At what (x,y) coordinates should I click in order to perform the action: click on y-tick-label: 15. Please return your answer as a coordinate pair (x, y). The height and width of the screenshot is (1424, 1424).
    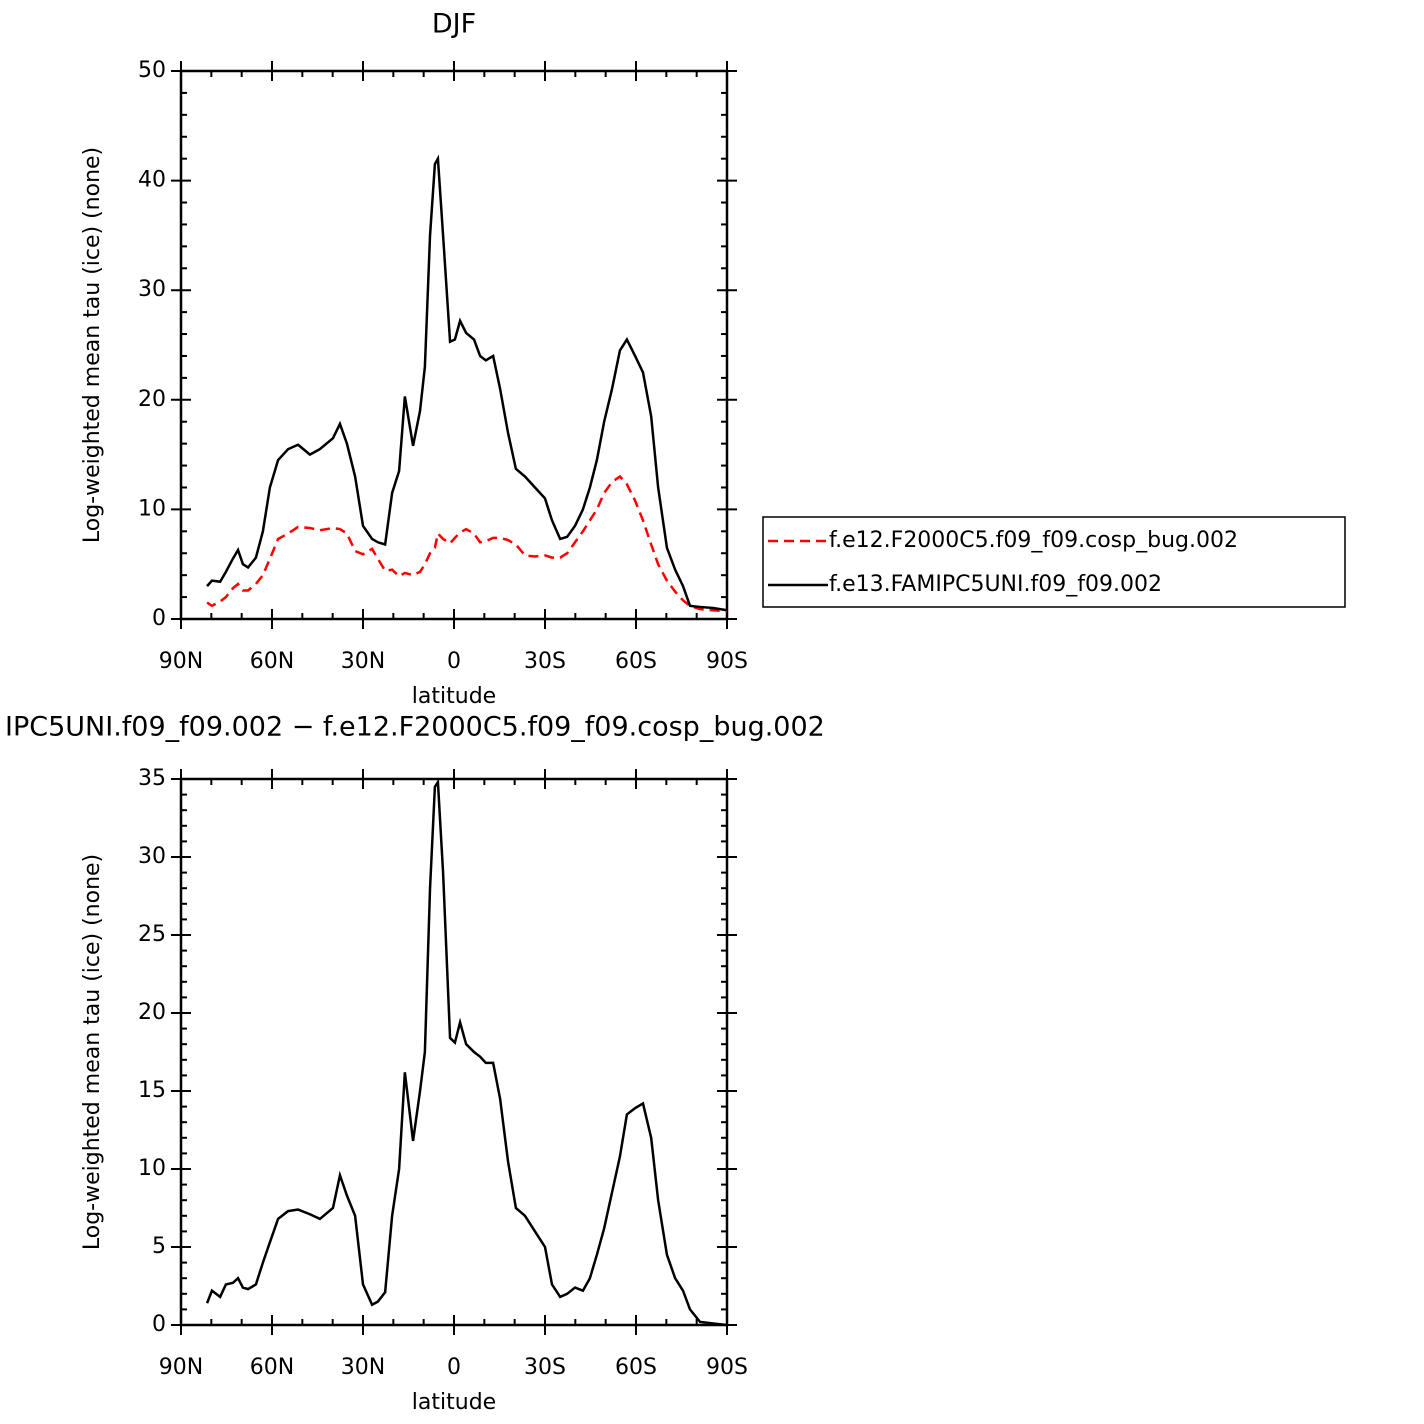
    Looking at the image, I should click on (152, 1090).